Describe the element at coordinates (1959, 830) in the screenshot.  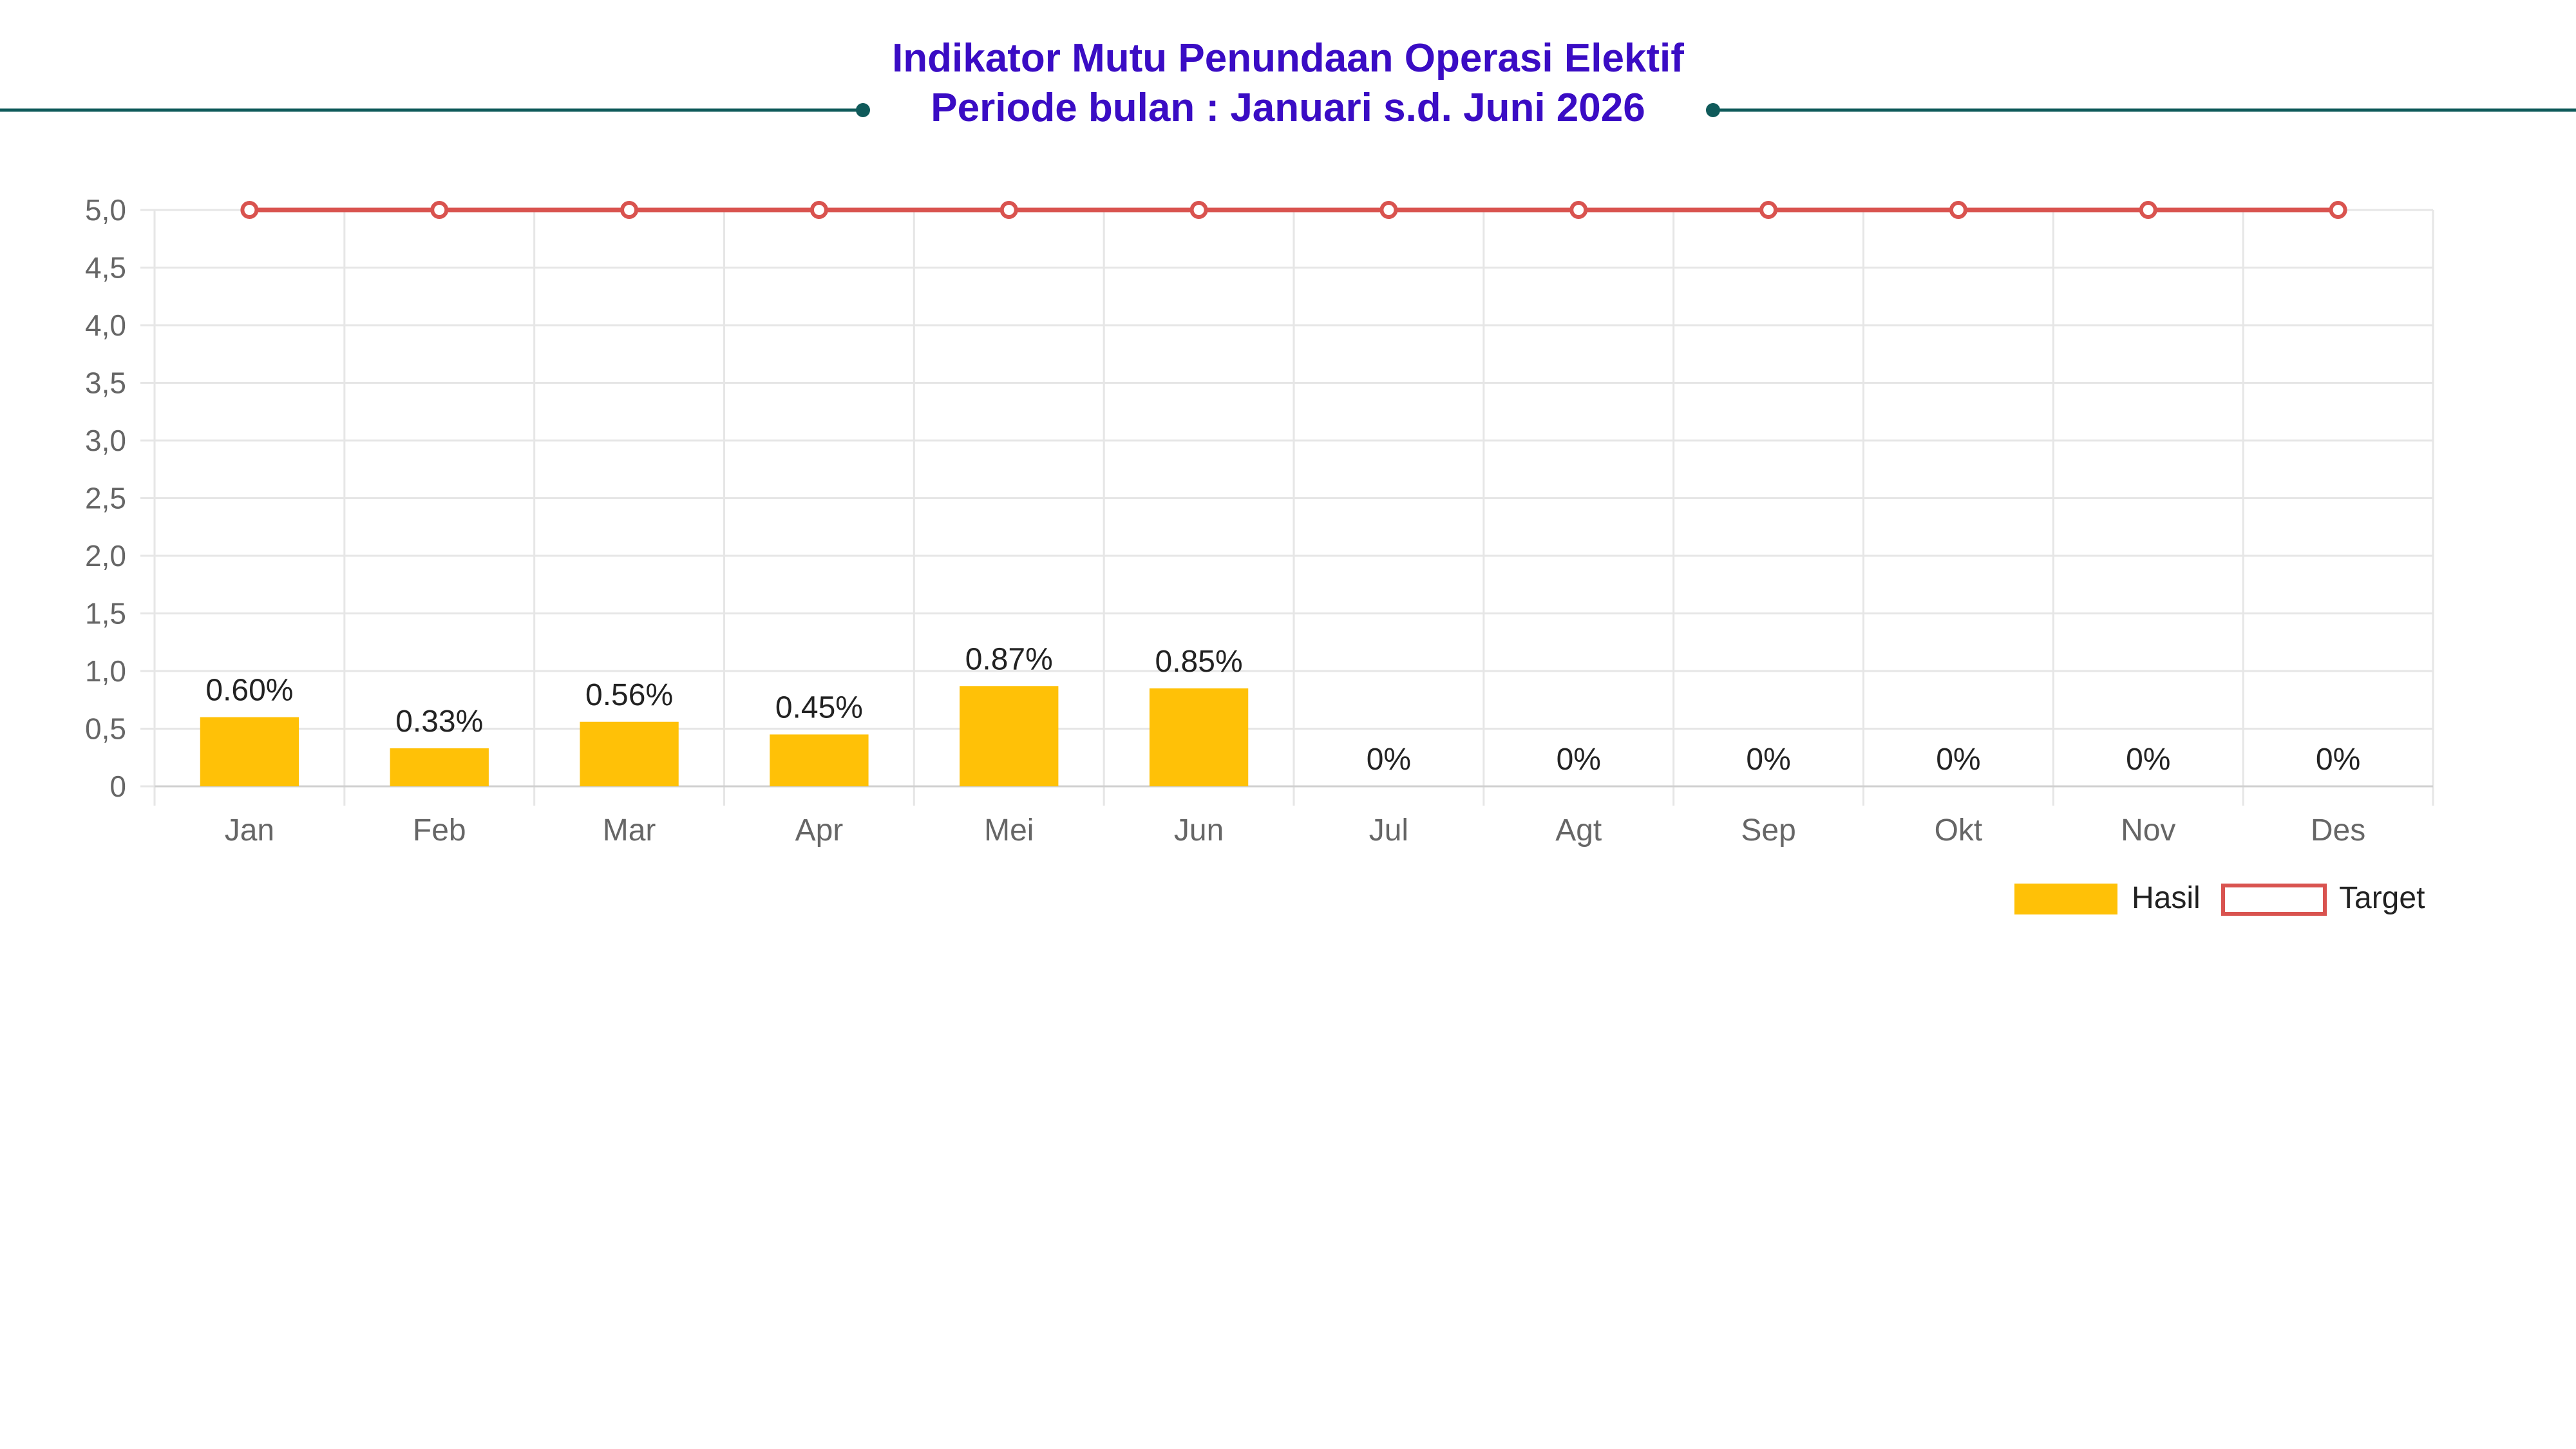
I see `x-tick-label: Okt` at that location.